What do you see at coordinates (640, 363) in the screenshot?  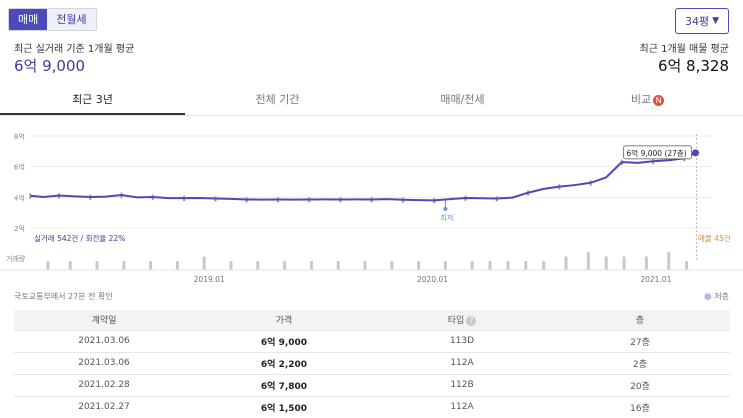 I see `cell-floor: 2층` at bounding box center [640, 363].